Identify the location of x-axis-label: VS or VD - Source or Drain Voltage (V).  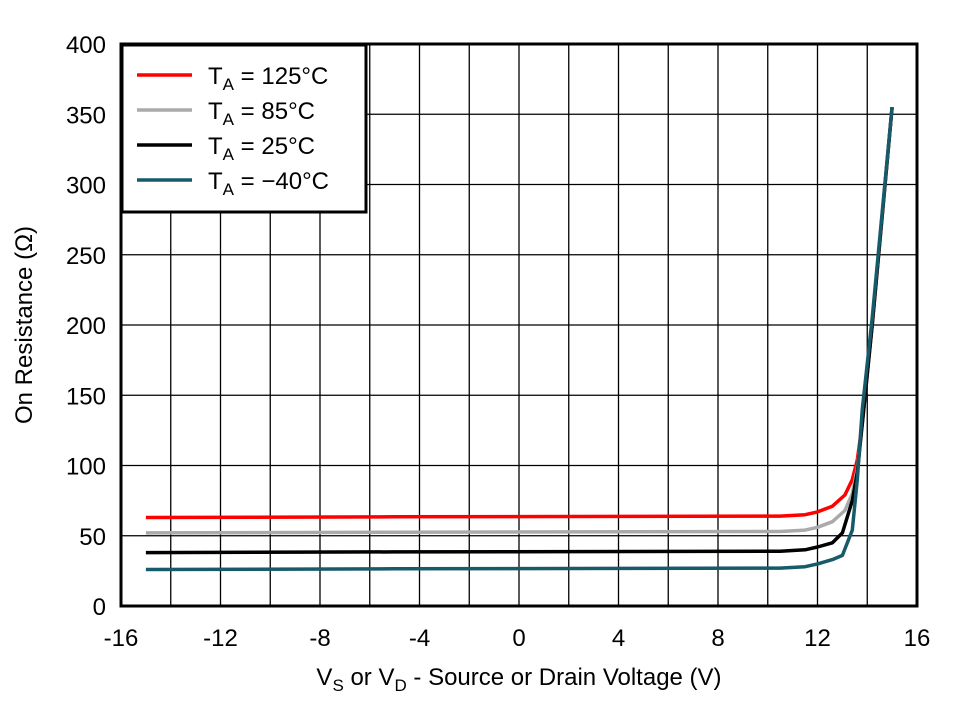
(518, 679).